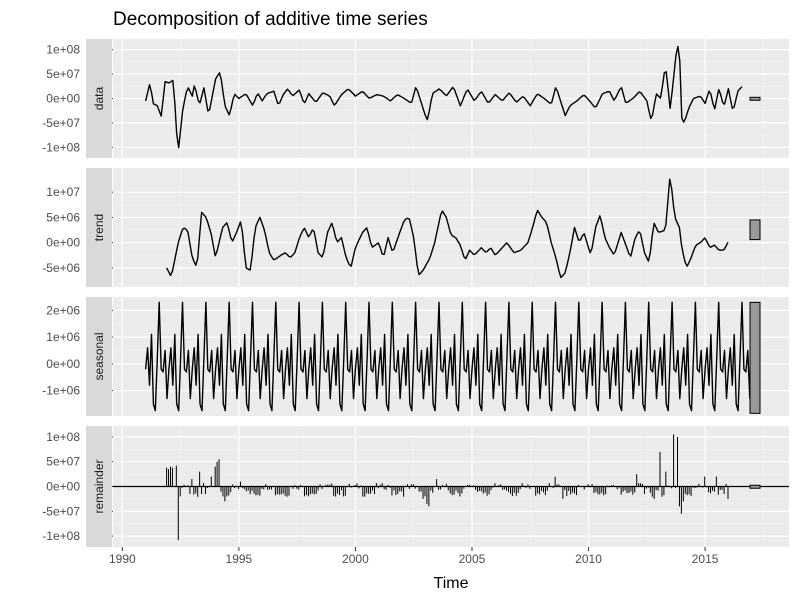  What do you see at coordinates (447, 228) in the screenshot?
I see `series-line-trend` at bounding box center [447, 228].